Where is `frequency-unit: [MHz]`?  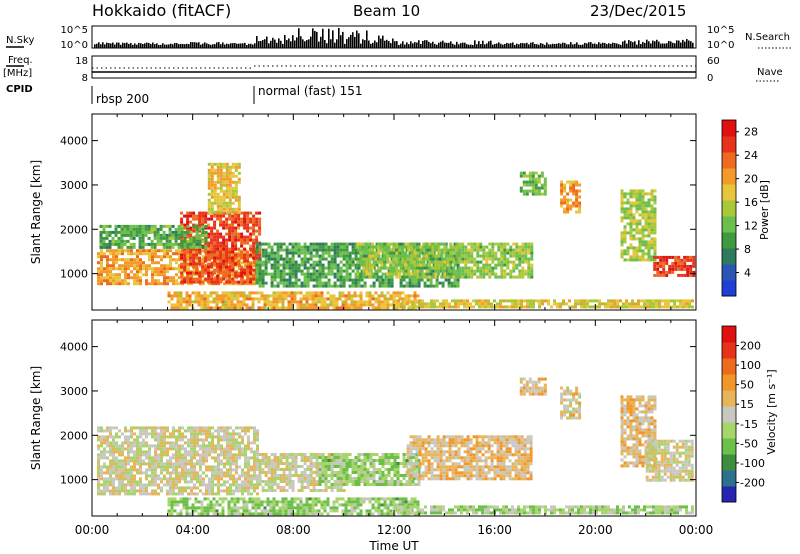 frequency-unit: [MHz] is located at coordinates (17, 73).